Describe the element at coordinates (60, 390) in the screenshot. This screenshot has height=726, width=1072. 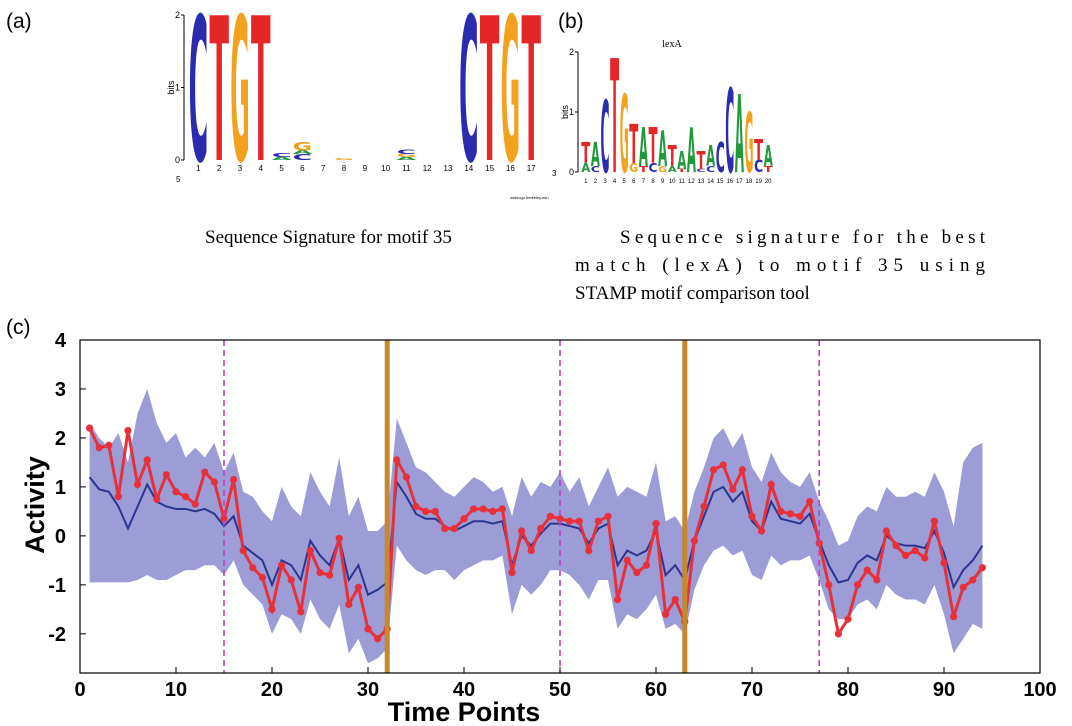
I see `y-tick-label: 3` at that location.